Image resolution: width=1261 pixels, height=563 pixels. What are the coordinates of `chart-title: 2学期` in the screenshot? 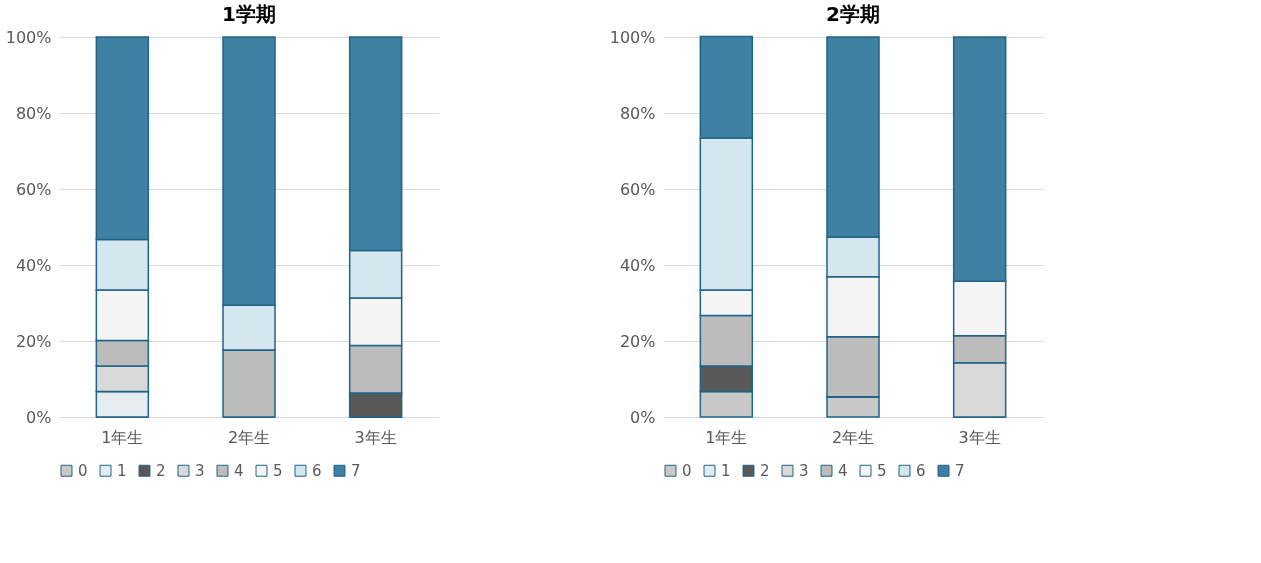 It's located at (853, 14).